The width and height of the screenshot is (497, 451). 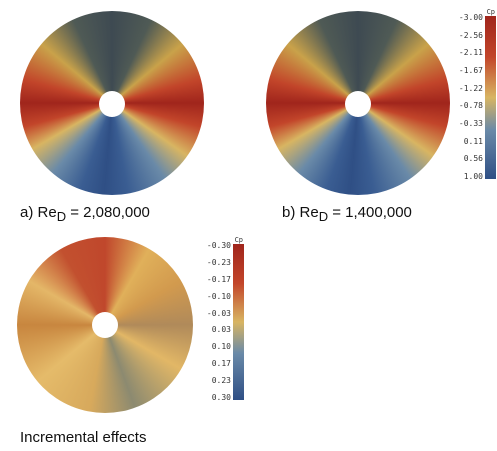 What do you see at coordinates (85, 214) in the screenshot?
I see `caption: a) ReD = 2,080,000` at bounding box center [85, 214].